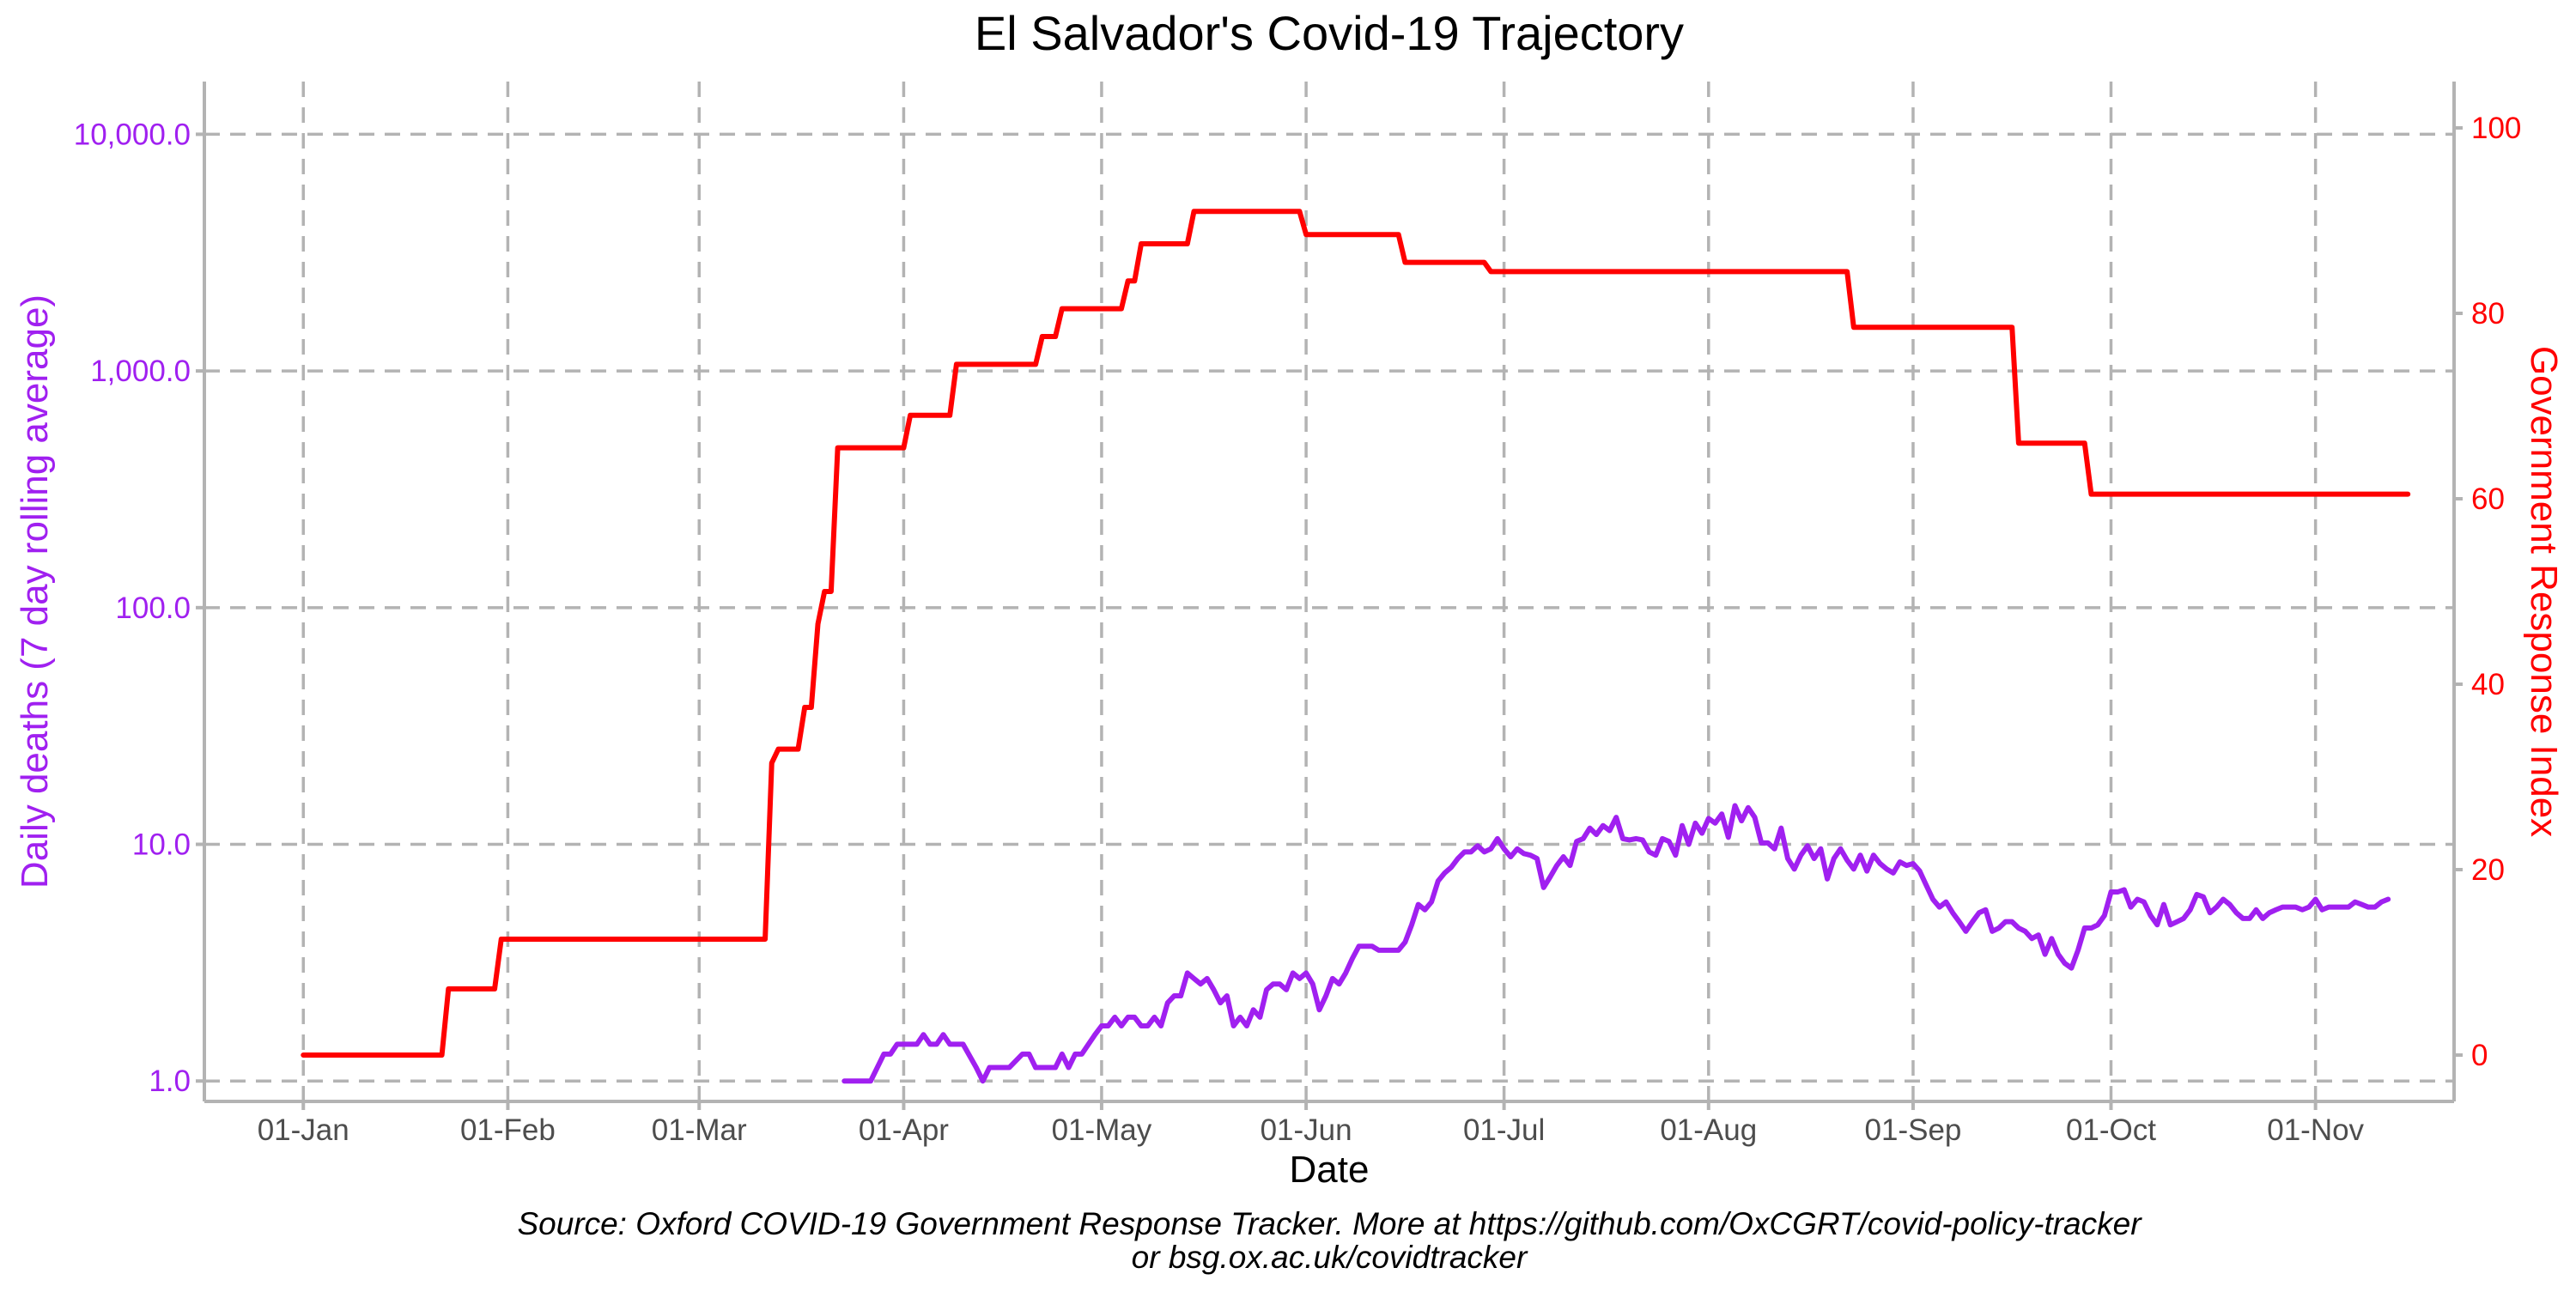  Describe the element at coordinates (2488, 870) in the screenshot. I see `y-right-tick-label: 20` at that location.